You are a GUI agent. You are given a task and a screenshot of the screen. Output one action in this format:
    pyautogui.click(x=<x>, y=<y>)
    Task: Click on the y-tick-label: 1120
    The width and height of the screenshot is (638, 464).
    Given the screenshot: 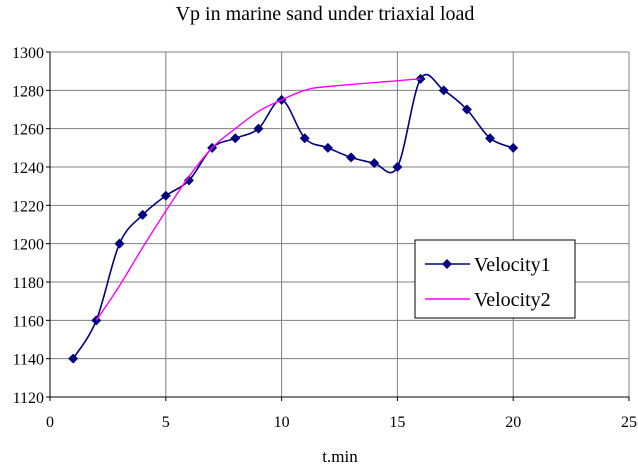 What is the action you would take?
    pyautogui.click(x=28, y=398)
    